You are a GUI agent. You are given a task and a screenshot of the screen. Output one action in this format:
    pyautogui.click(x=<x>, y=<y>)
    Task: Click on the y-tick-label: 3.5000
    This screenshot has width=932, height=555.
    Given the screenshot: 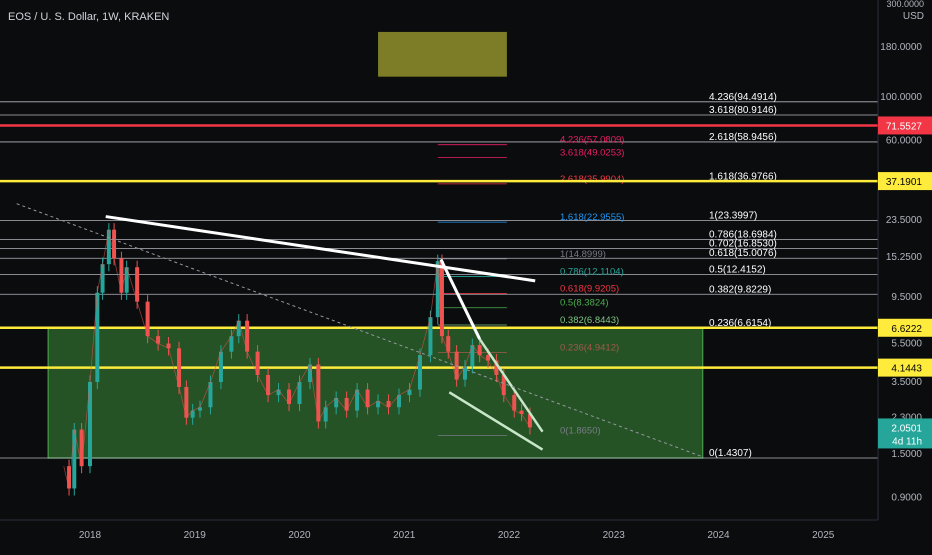 What is the action you would take?
    pyautogui.click(x=906, y=382)
    